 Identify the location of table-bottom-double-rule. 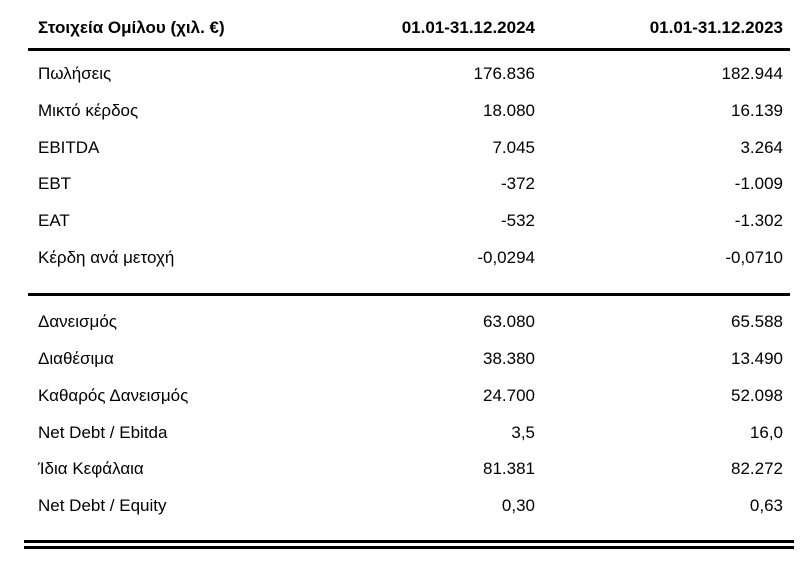
(409, 545).